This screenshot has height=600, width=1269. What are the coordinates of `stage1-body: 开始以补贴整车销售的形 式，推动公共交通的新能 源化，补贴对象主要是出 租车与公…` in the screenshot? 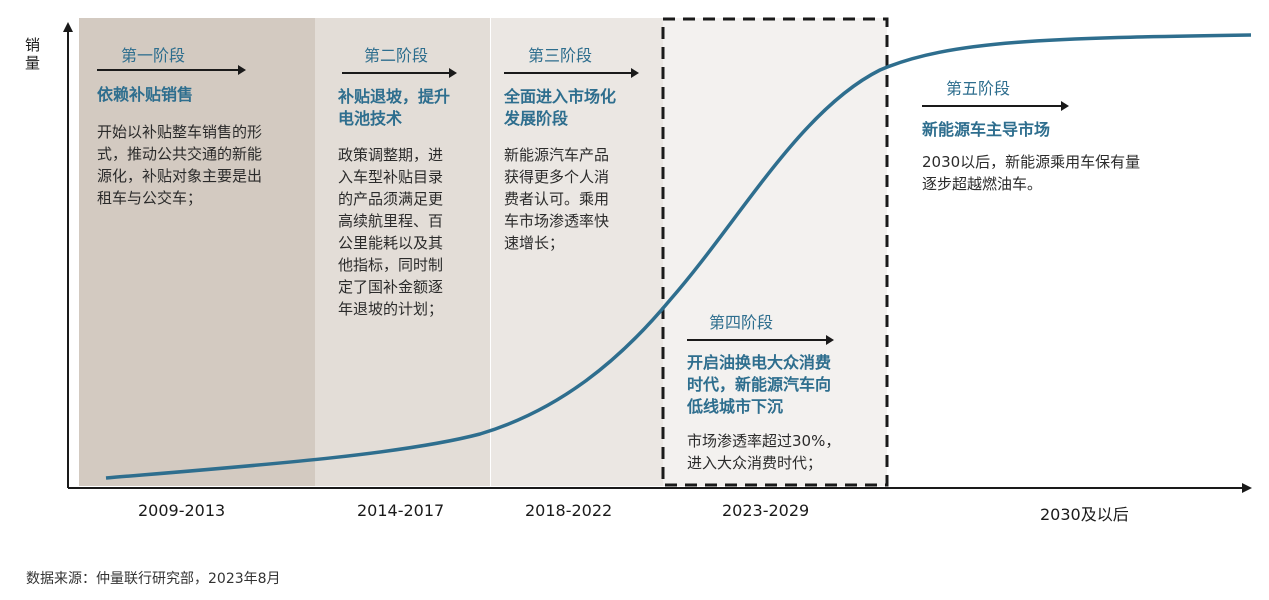 It's located at (179, 165).